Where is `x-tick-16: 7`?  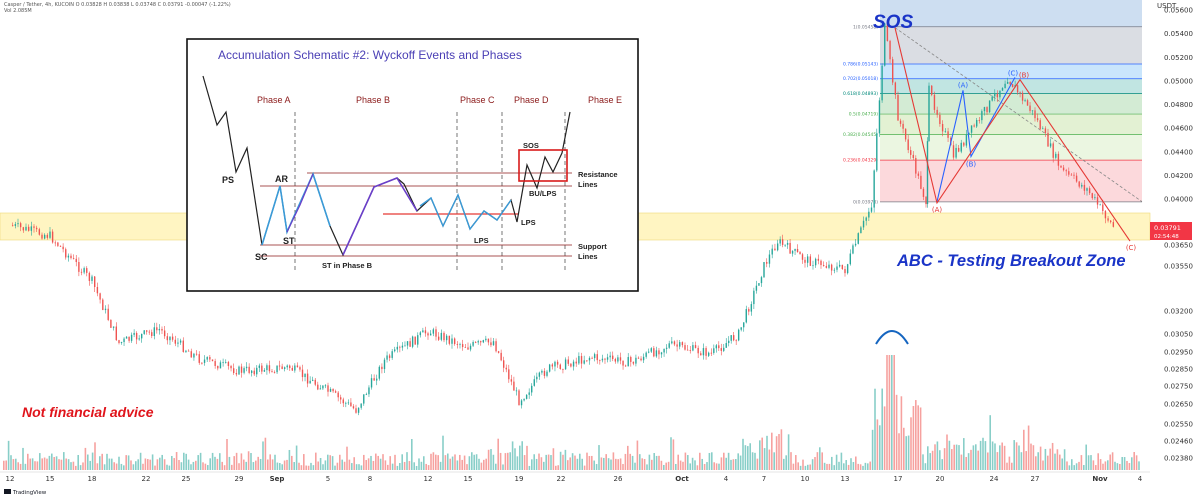 x-tick-16: 7 is located at coordinates (764, 479).